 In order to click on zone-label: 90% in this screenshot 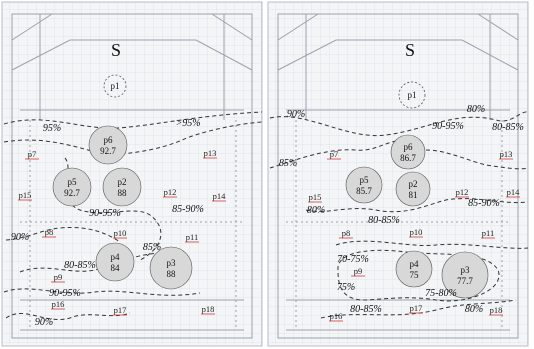, I will do `click(296, 114)`.